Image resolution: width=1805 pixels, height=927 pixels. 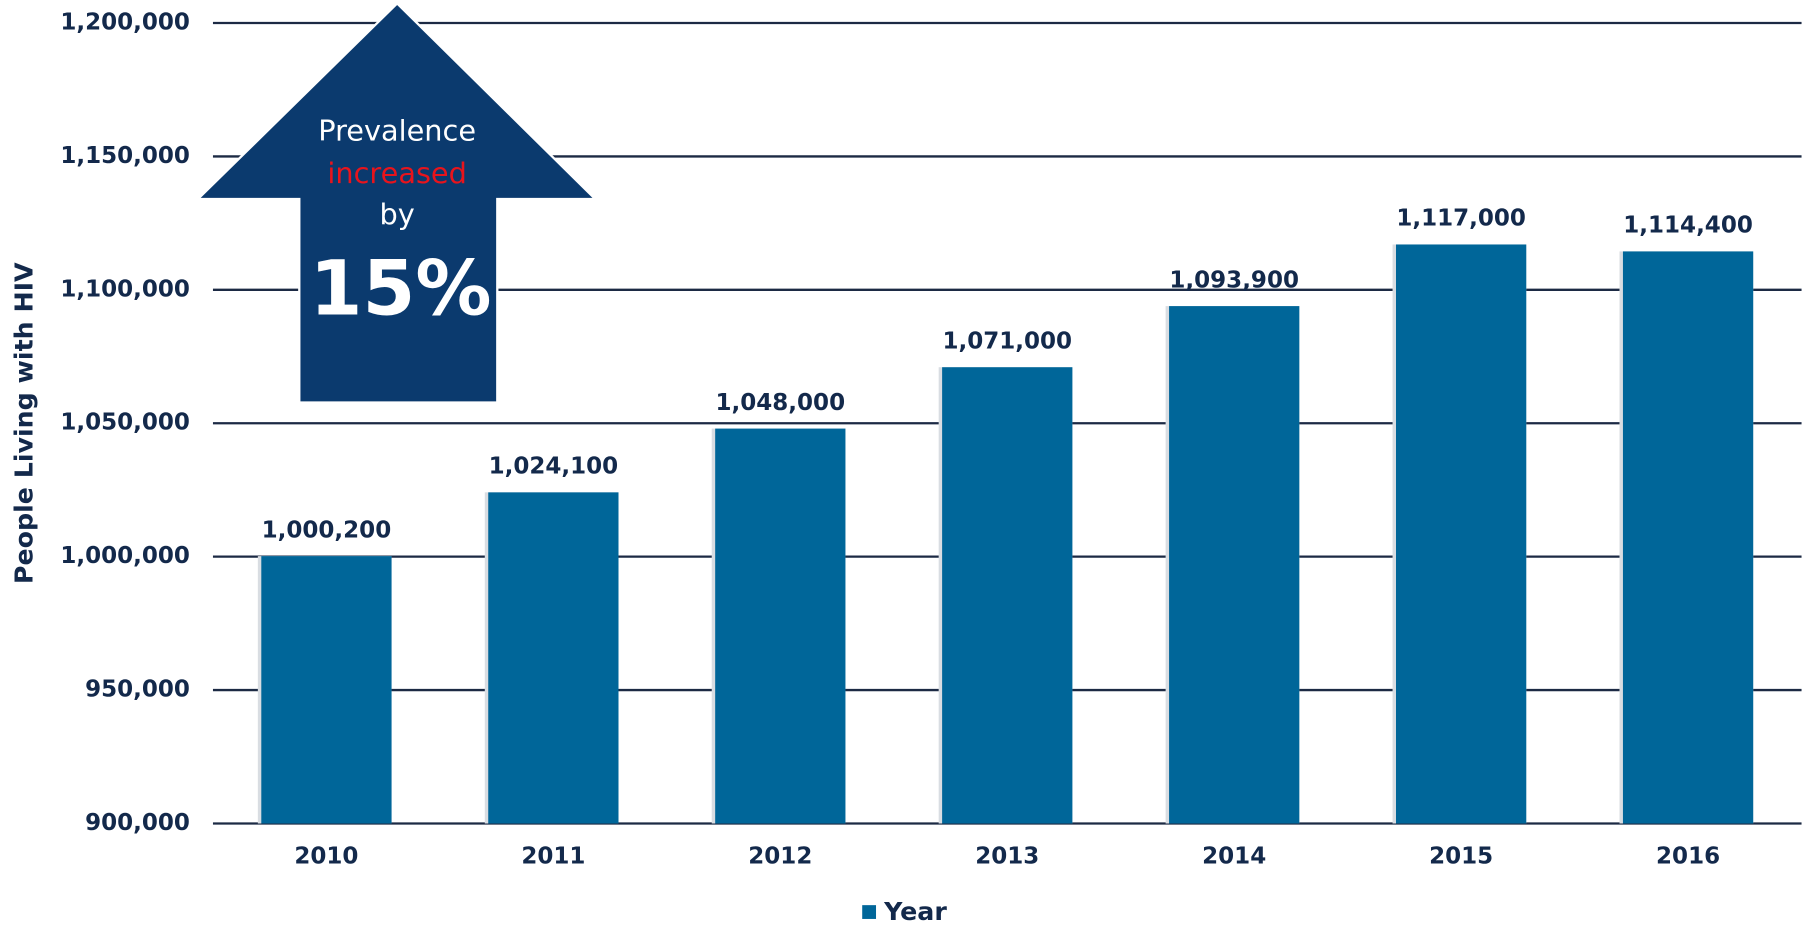 I want to click on x-tick-label: 2010, so click(x=326, y=856).